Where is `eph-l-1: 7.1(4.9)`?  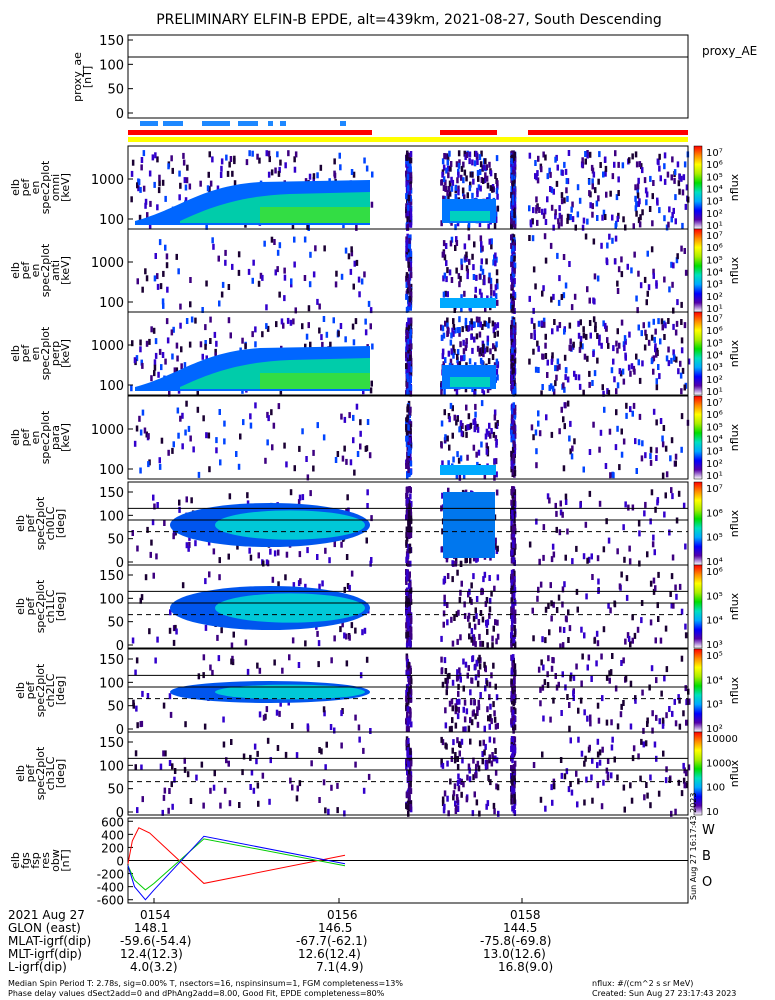
eph-l-1: 7.1(4.9) is located at coordinates (340, 967).